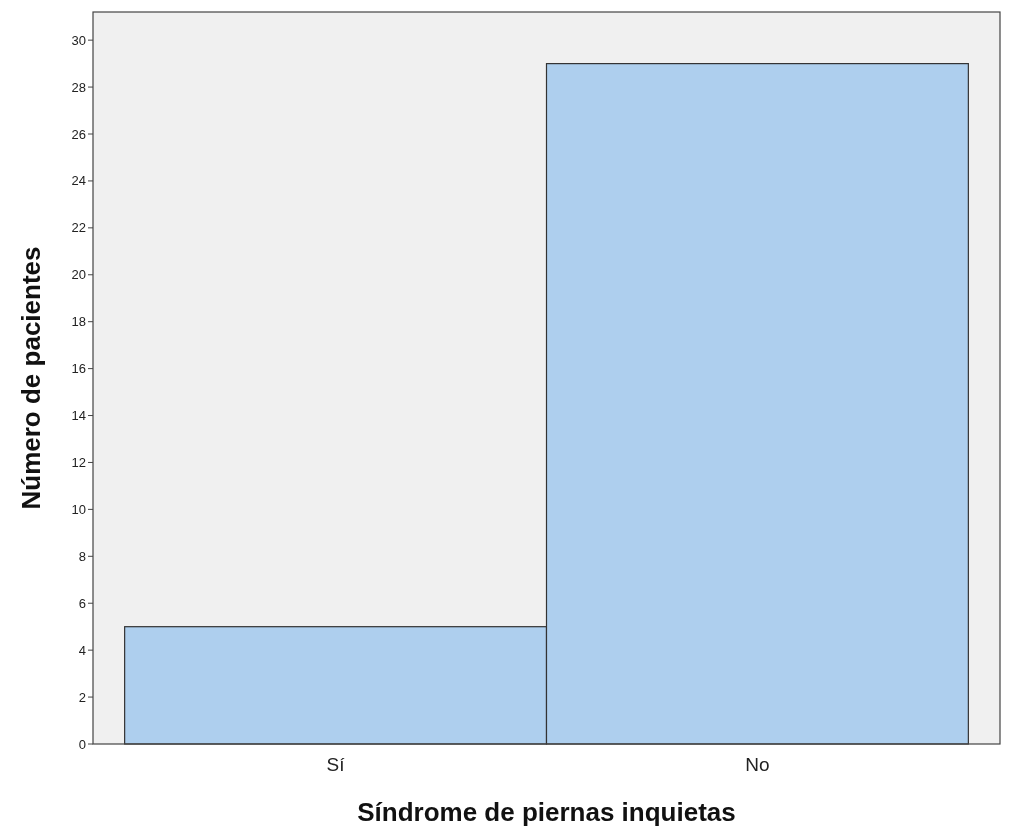 Image resolution: width=1013 pixels, height=833 pixels. What do you see at coordinates (757, 764) in the screenshot?
I see `x-tick-label: No` at bounding box center [757, 764].